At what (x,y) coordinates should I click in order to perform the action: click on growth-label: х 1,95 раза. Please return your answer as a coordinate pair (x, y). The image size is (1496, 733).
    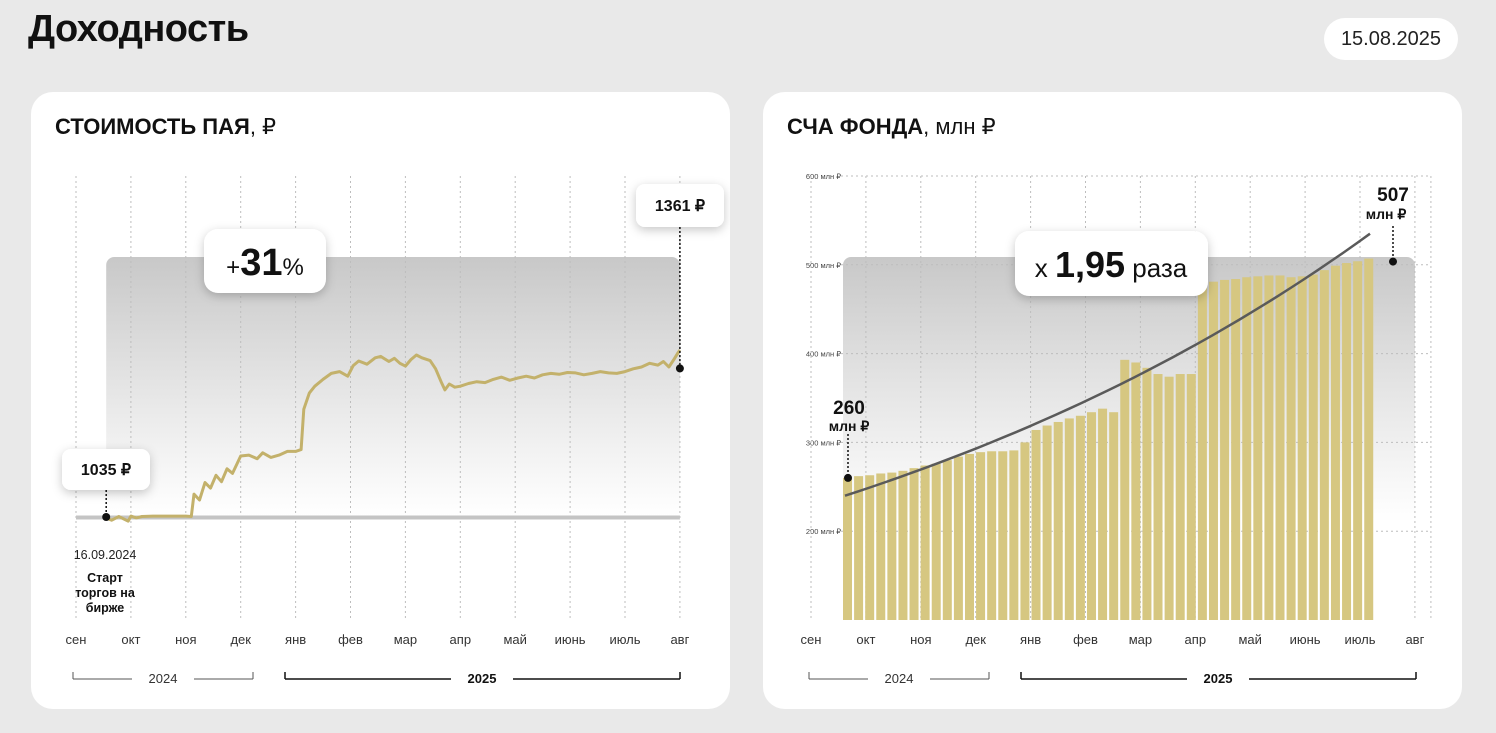
    Looking at the image, I should click on (1111, 264).